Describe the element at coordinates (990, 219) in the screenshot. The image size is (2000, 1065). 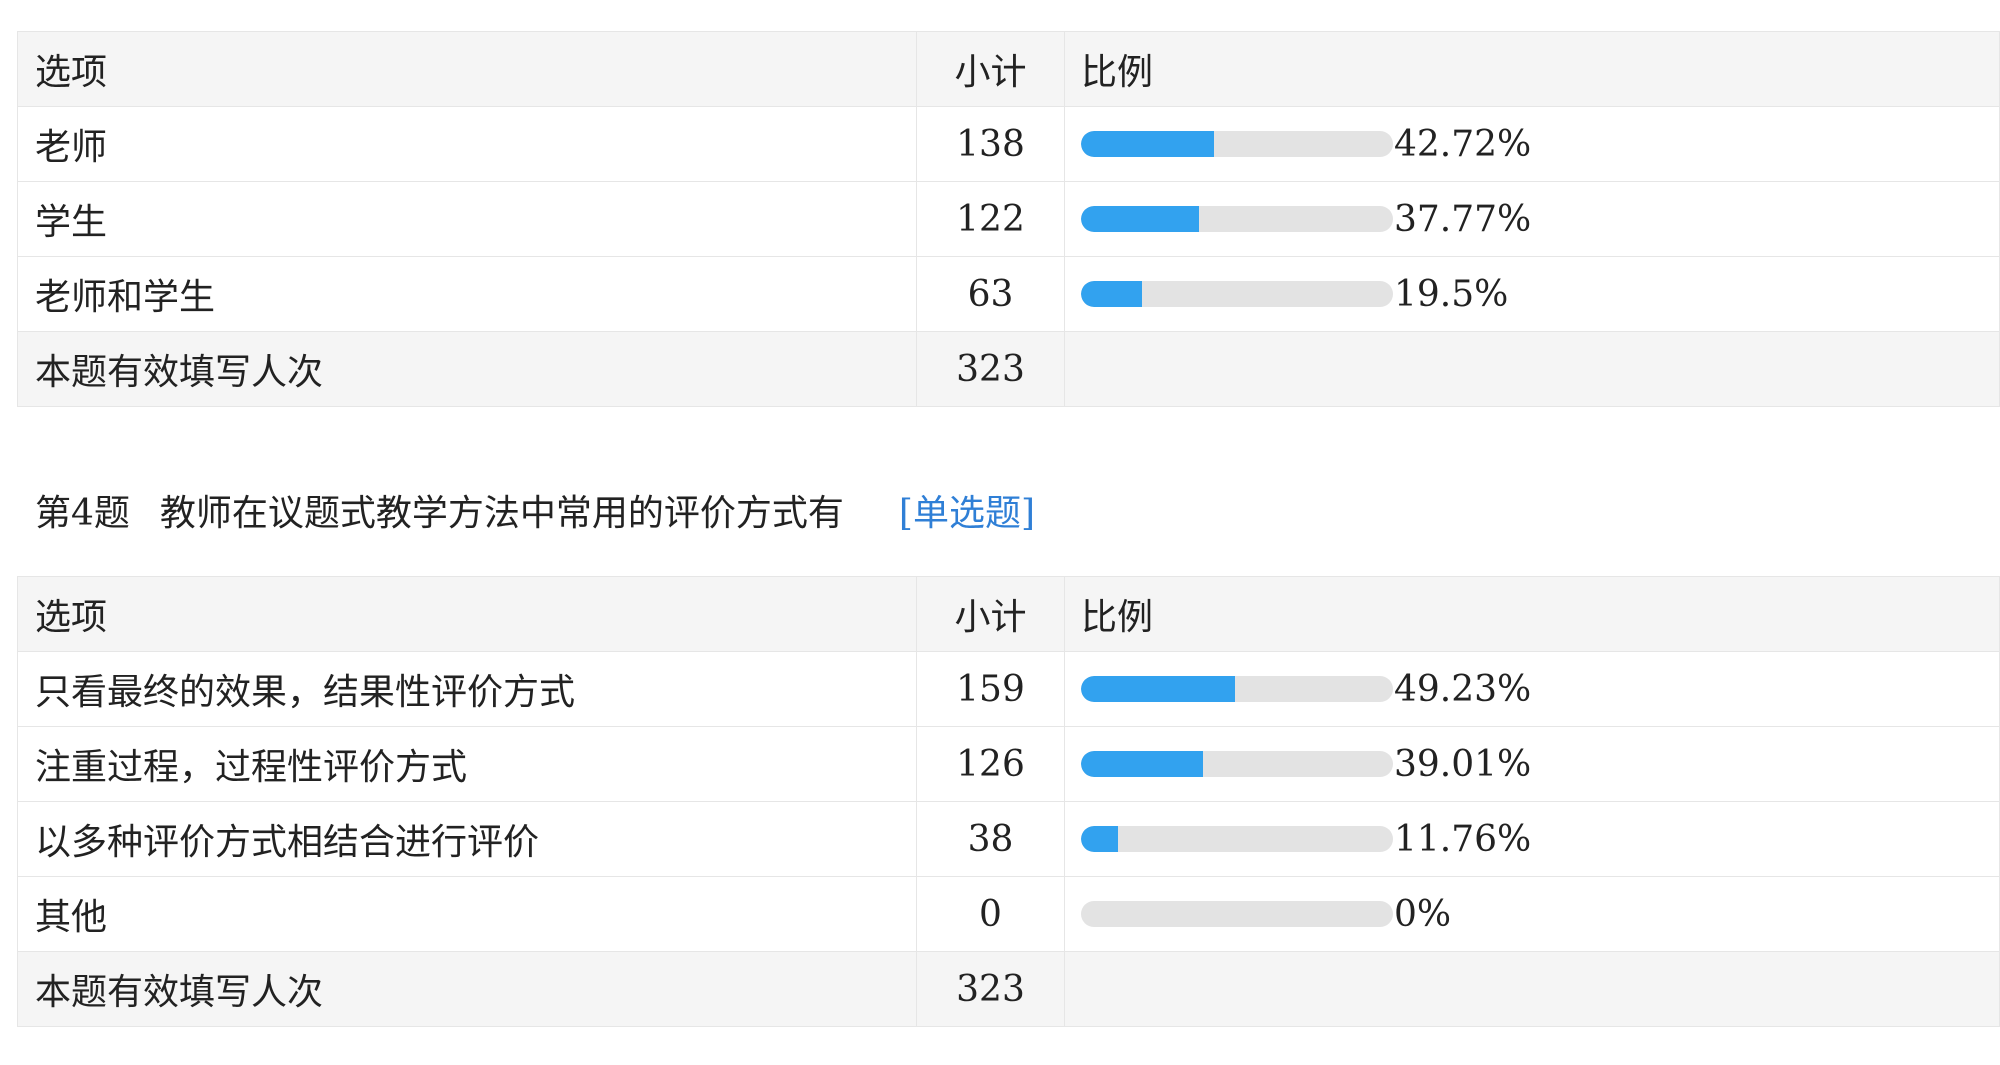
I see `option-count: 122` at that location.